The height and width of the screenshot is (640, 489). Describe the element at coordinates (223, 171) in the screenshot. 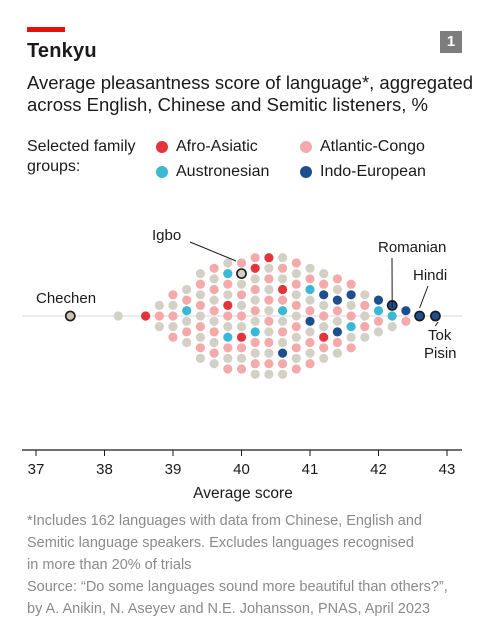

I see `legend-text-austronesian: Austronesian` at that location.